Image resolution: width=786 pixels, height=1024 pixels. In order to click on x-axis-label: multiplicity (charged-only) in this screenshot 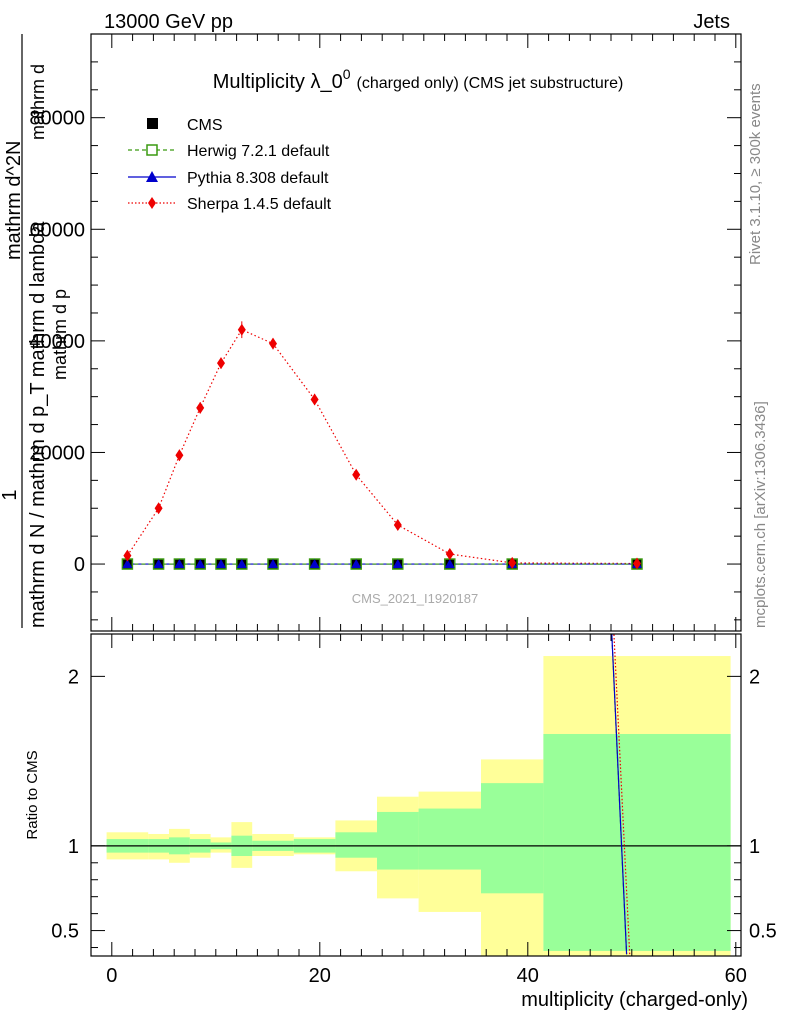, I will do `click(634, 1000)`.